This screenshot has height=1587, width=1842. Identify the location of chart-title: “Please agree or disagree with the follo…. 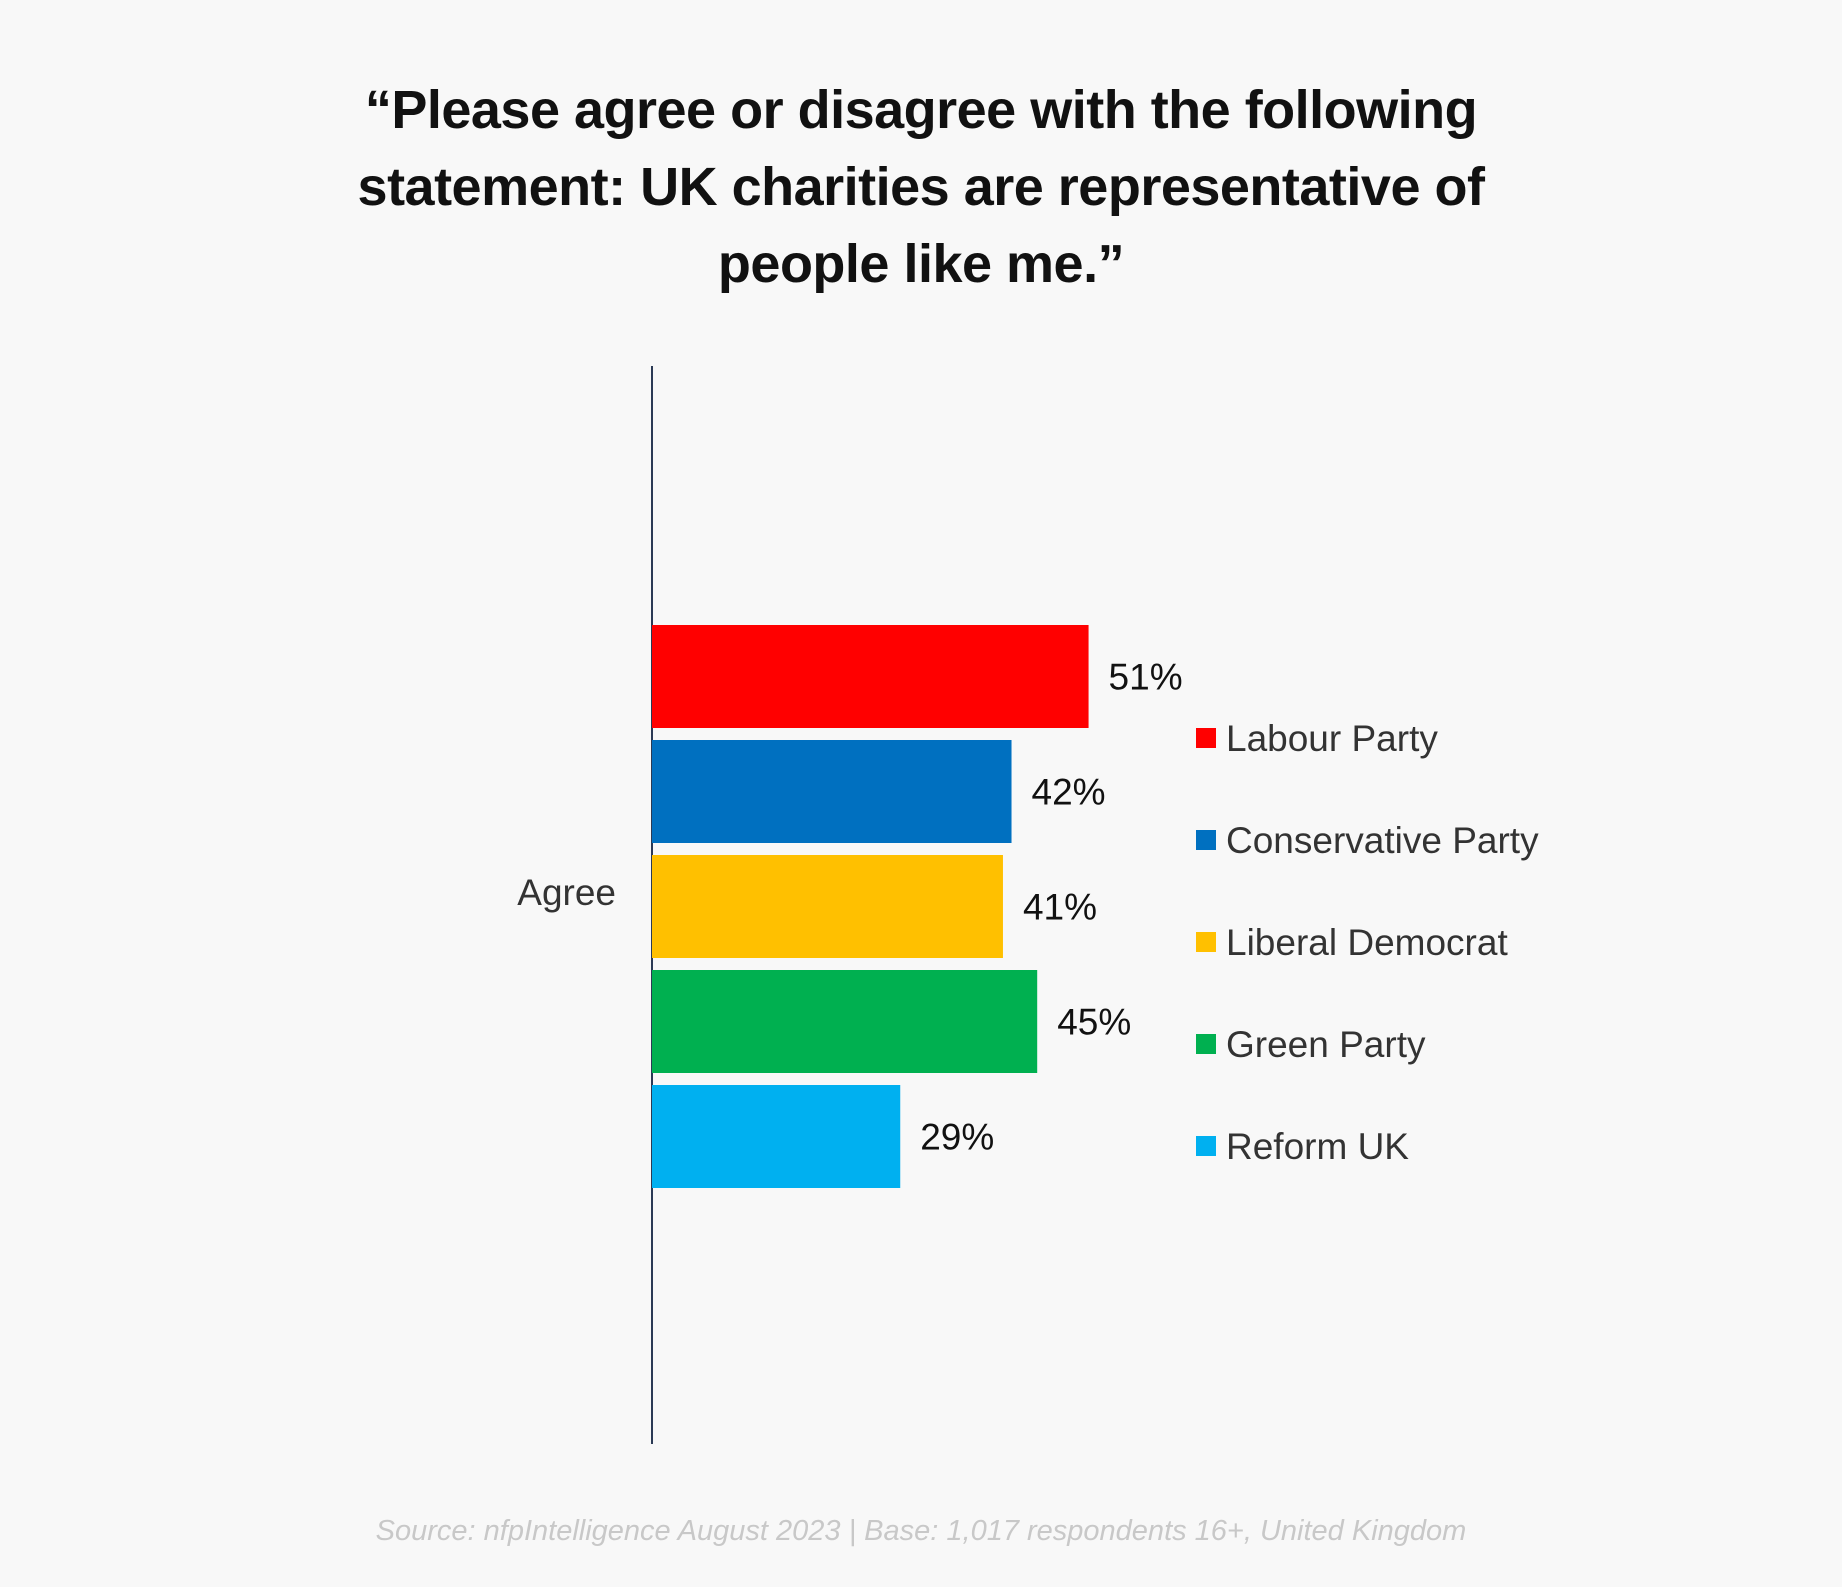
(921, 187).